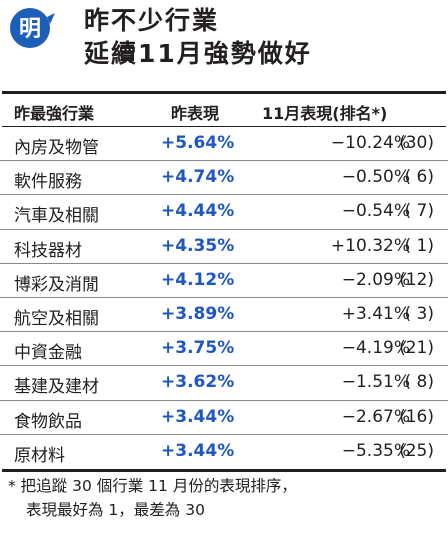 This screenshot has width=448, height=534. What do you see at coordinates (48, 421) in the screenshot?
I see `sector-cell: 食物飲品` at bounding box center [48, 421].